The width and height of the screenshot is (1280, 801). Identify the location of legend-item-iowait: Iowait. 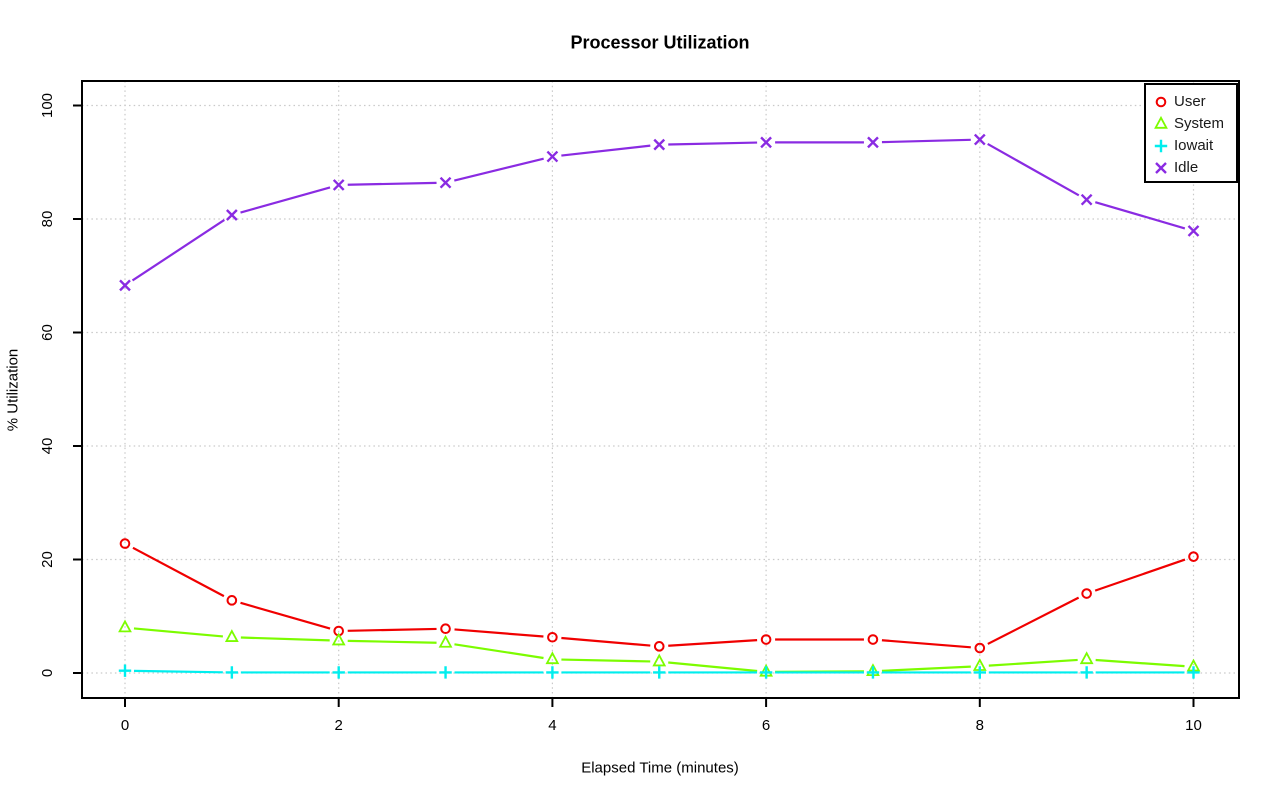
(1193, 145).